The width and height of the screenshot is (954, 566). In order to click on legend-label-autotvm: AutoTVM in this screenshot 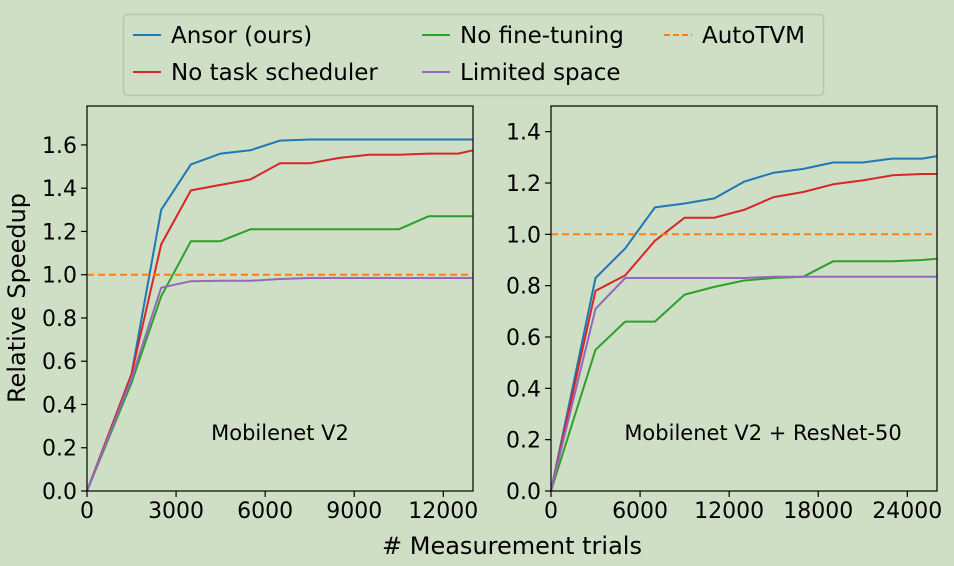, I will do `click(753, 36)`.